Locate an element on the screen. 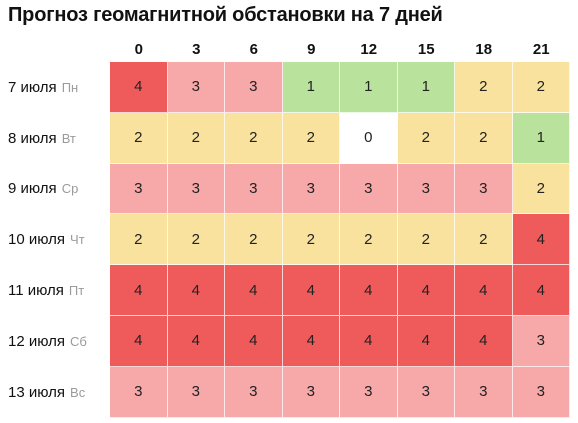 The height and width of the screenshot is (423, 578). day-label: 10 июля Чт is located at coordinates (55, 239).